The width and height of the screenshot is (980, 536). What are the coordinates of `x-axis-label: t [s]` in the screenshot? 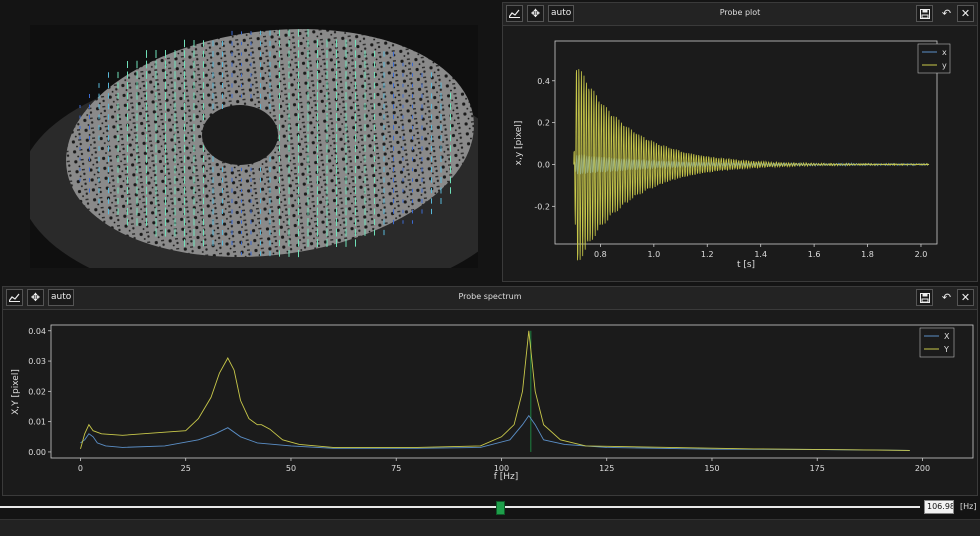 It's located at (746, 265).